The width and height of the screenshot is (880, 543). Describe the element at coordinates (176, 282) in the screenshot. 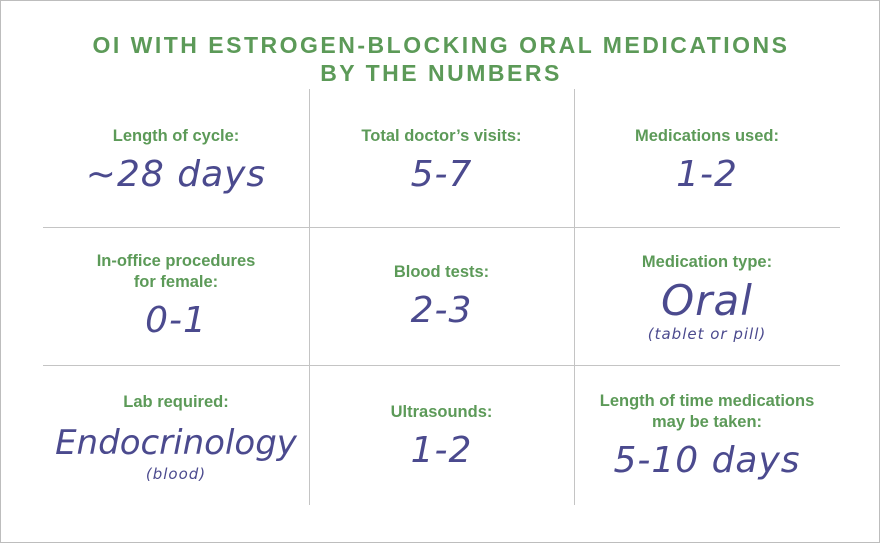

I see `stat-label-line-2: for female:` at that location.